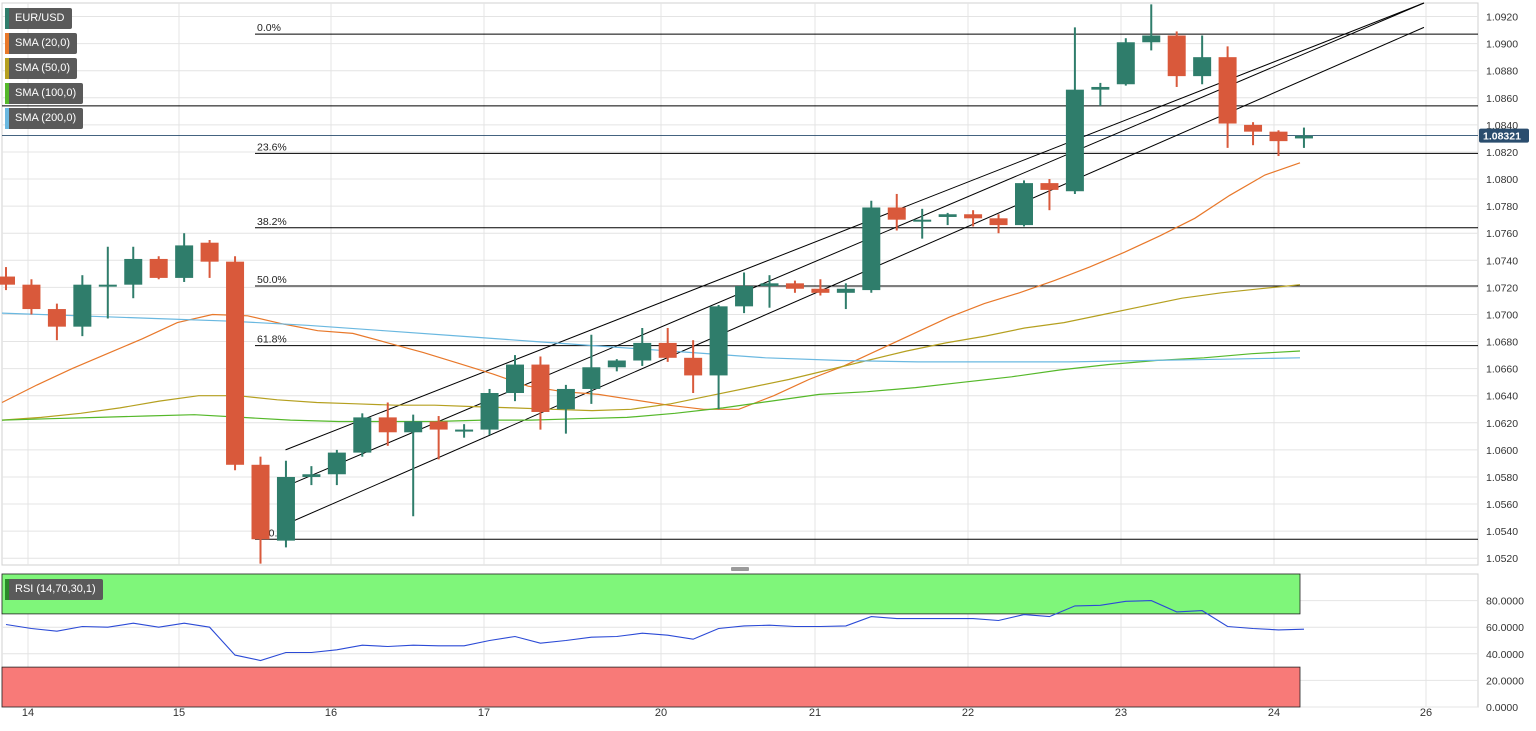  Describe the element at coordinates (651, 386) in the screenshot. I see `sma-line` at that location.